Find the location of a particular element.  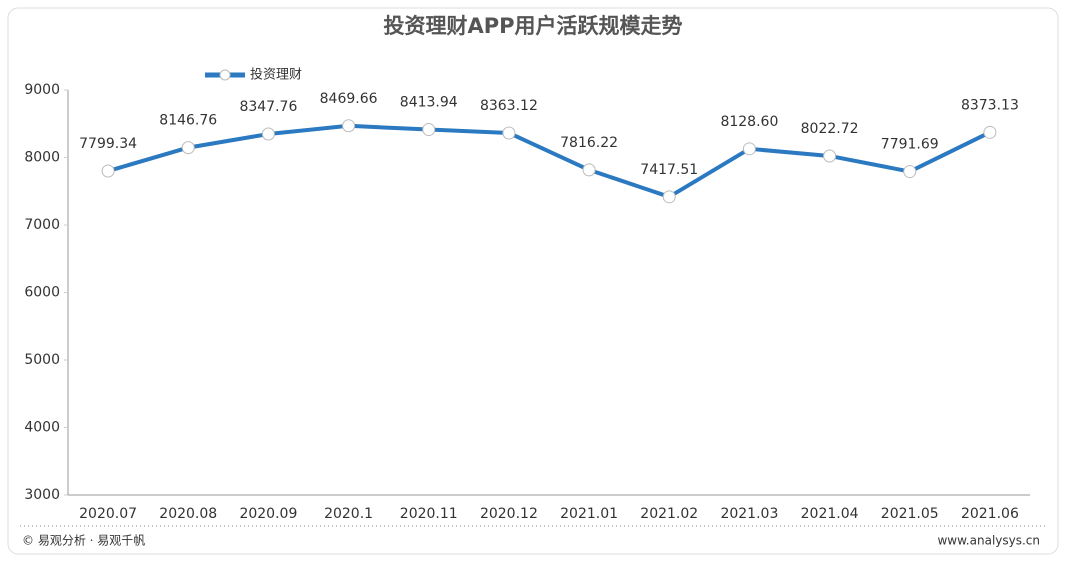

x-tick-label: 2021.04 is located at coordinates (830, 514).